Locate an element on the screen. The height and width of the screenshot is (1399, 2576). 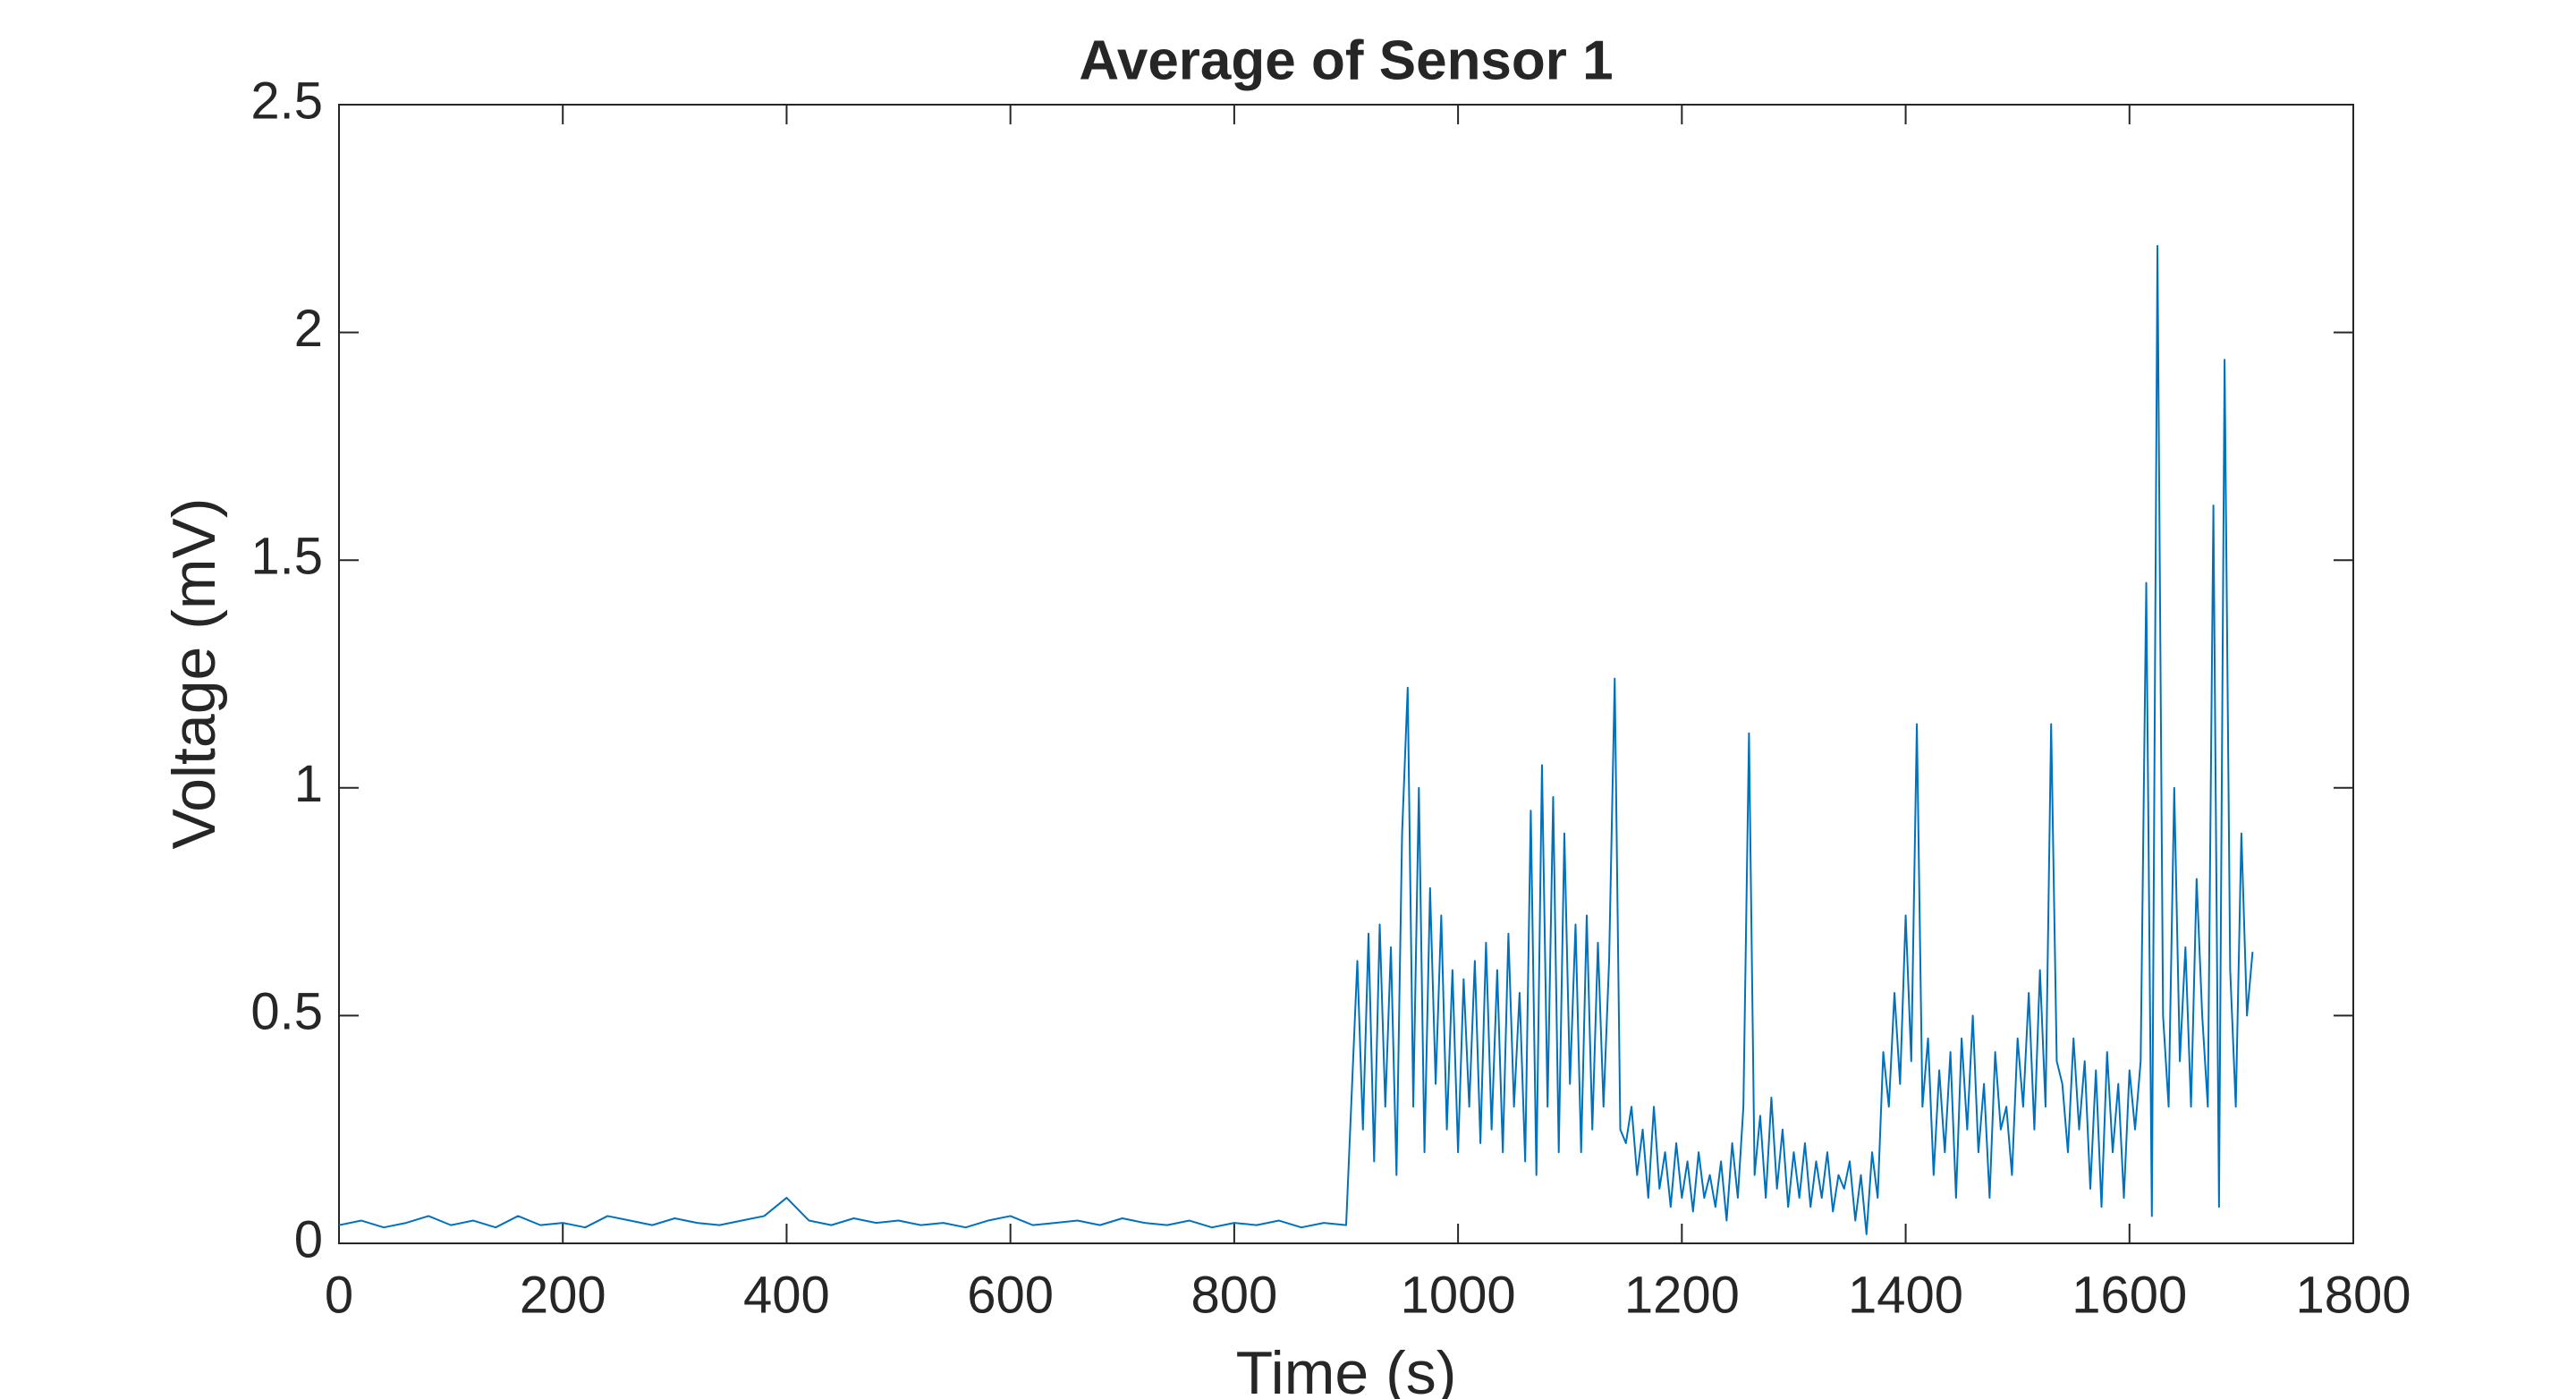
x-tick-label: 1600 is located at coordinates (2129, 1295).